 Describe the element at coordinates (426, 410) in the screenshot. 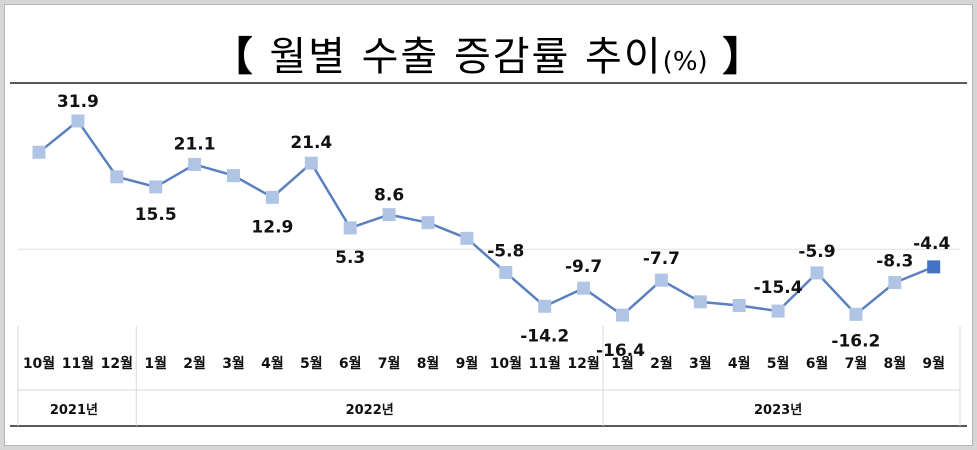

I see `year-labels: 2021년 2022년 2023년` at that location.